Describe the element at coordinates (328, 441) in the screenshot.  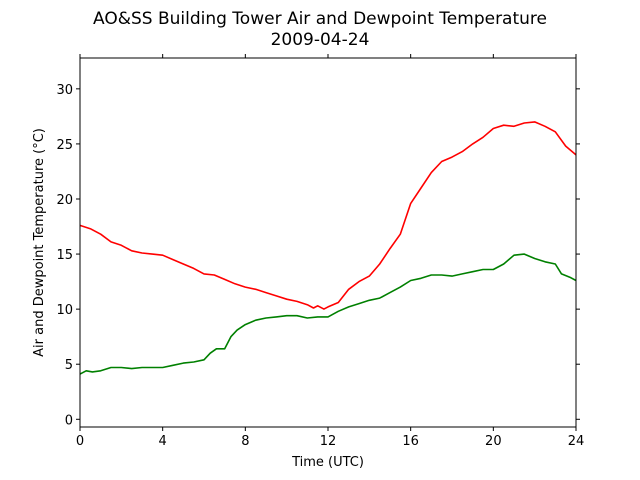
I see `x-tick-label: 12` at that location.